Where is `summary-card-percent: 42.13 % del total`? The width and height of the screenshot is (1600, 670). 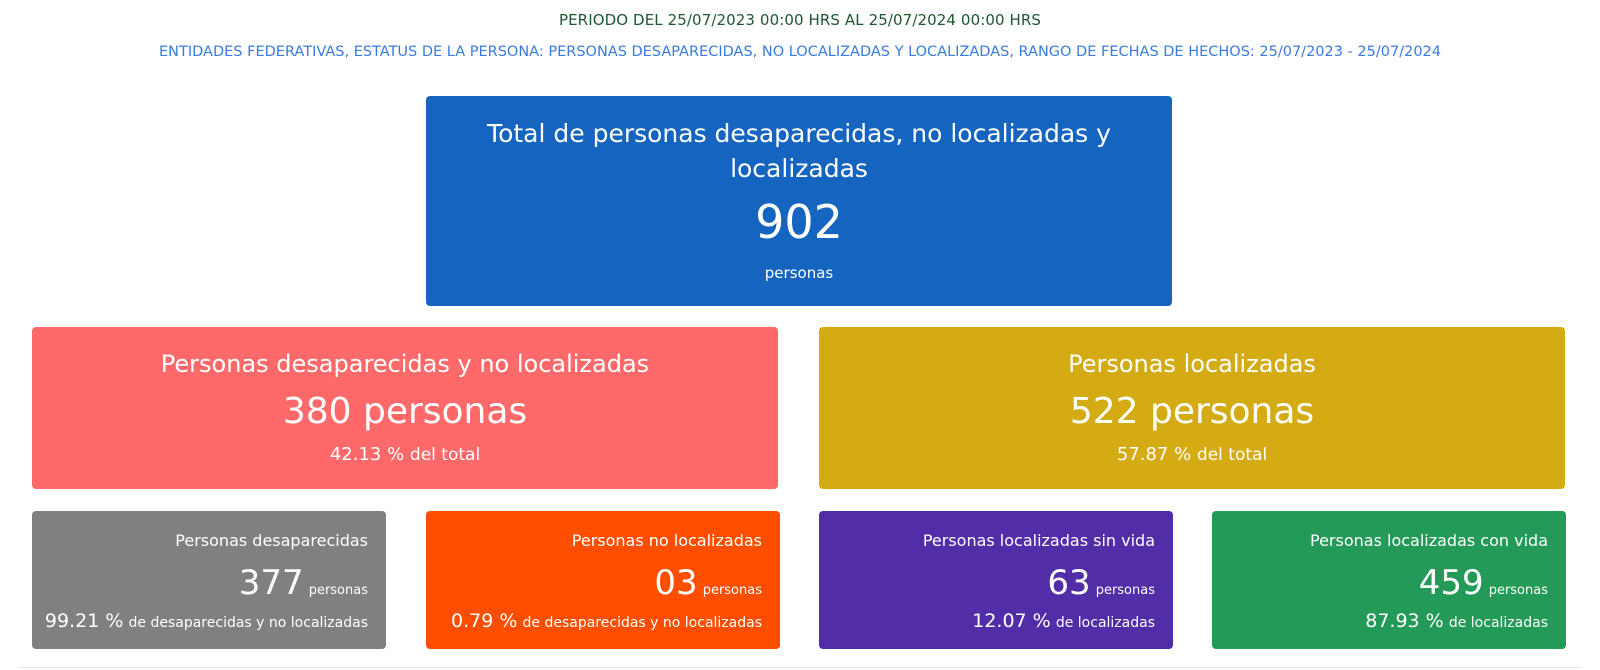
summary-card-percent: 42.13 % del total is located at coordinates (405, 455).